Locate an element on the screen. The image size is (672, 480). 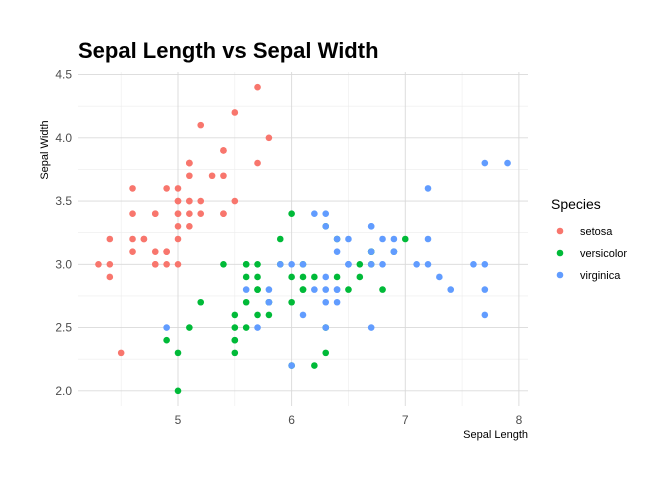
y-tick-label: 2.5 is located at coordinates (63, 328).